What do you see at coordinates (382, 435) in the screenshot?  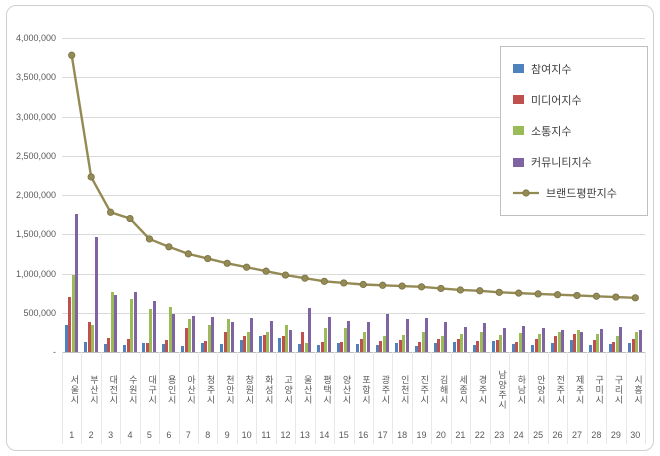 I see `x-rank-label: 17` at bounding box center [382, 435].